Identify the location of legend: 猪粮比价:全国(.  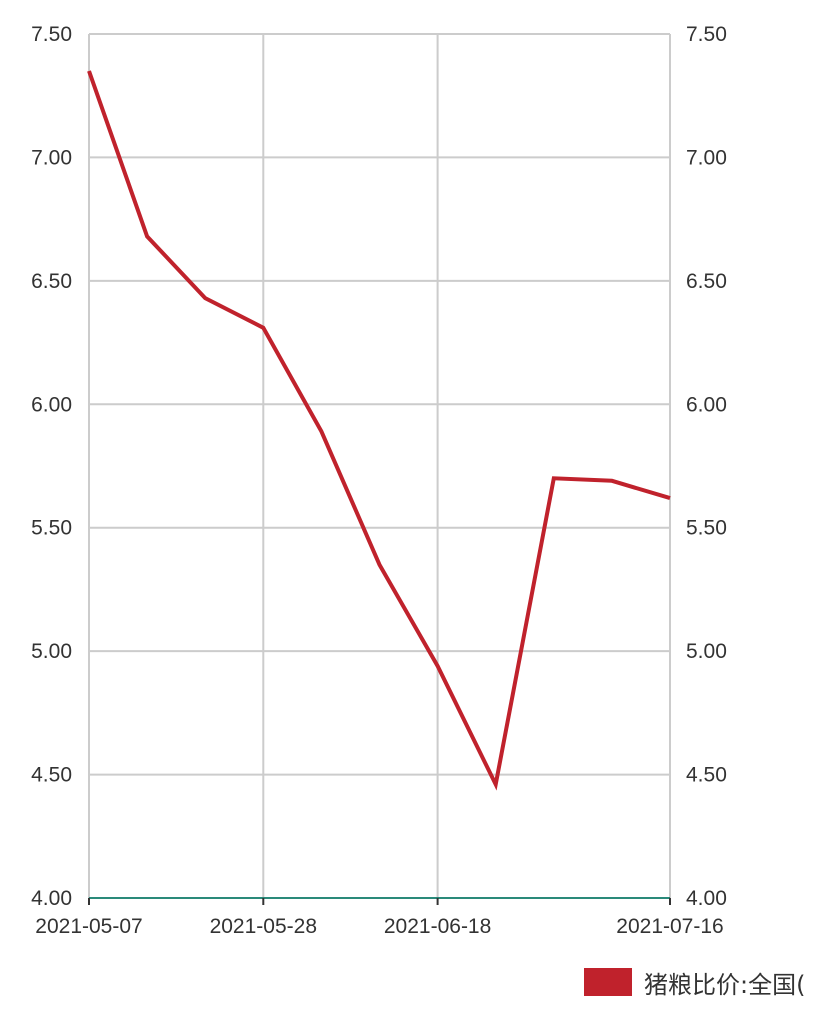
(695, 982).